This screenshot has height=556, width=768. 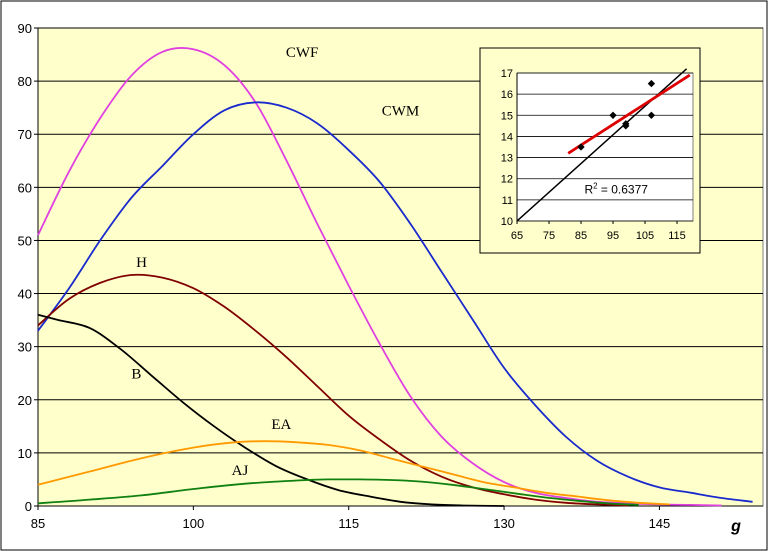 What do you see at coordinates (240, 471) in the screenshot?
I see `series-label-aj: AJ` at bounding box center [240, 471].